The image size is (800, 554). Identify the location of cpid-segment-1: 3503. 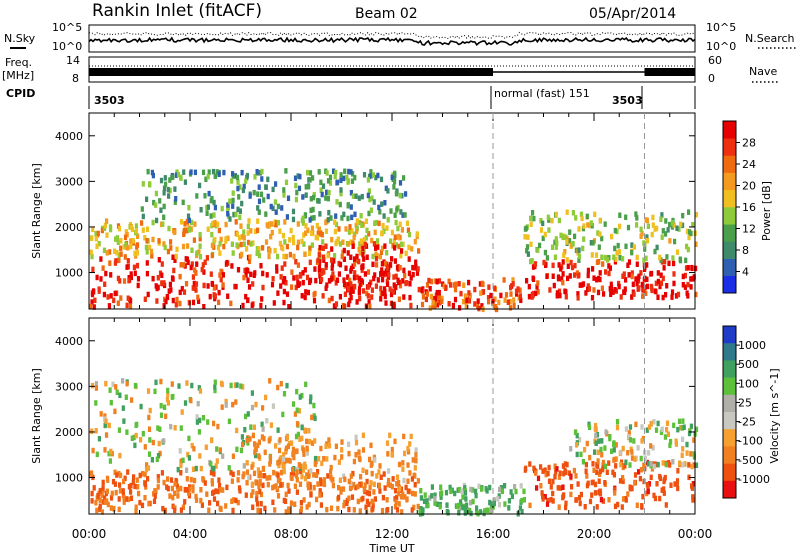
(109, 100).